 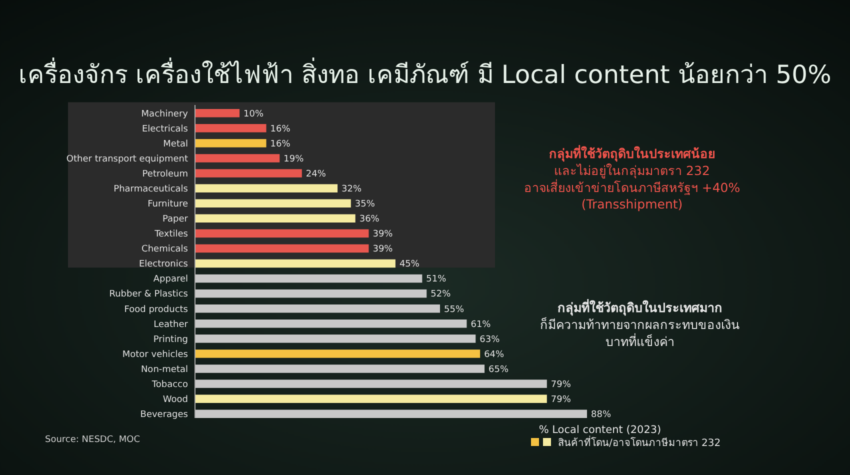 I want to click on data-label: 63%, so click(x=490, y=339).